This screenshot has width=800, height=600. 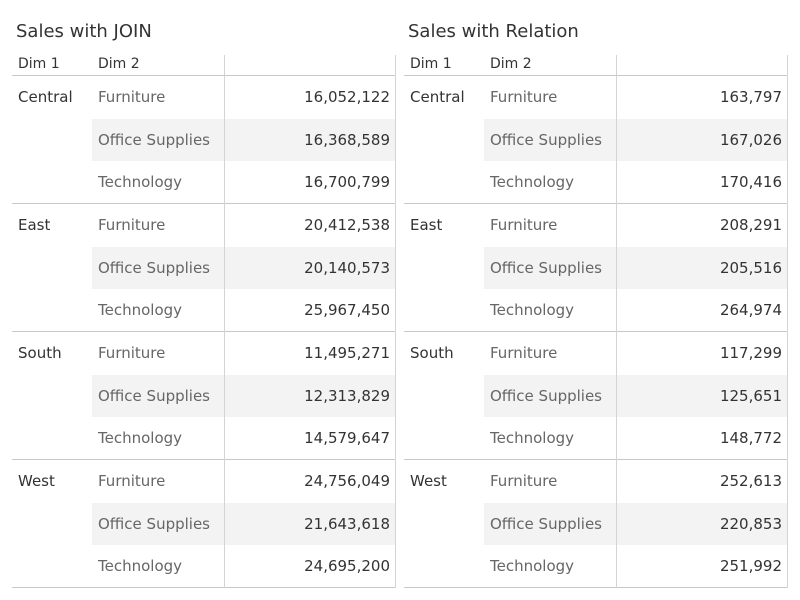 What do you see at coordinates (224, 65) in the screenshot?
I see `join-header-divider` at bounding box center [224, 65].